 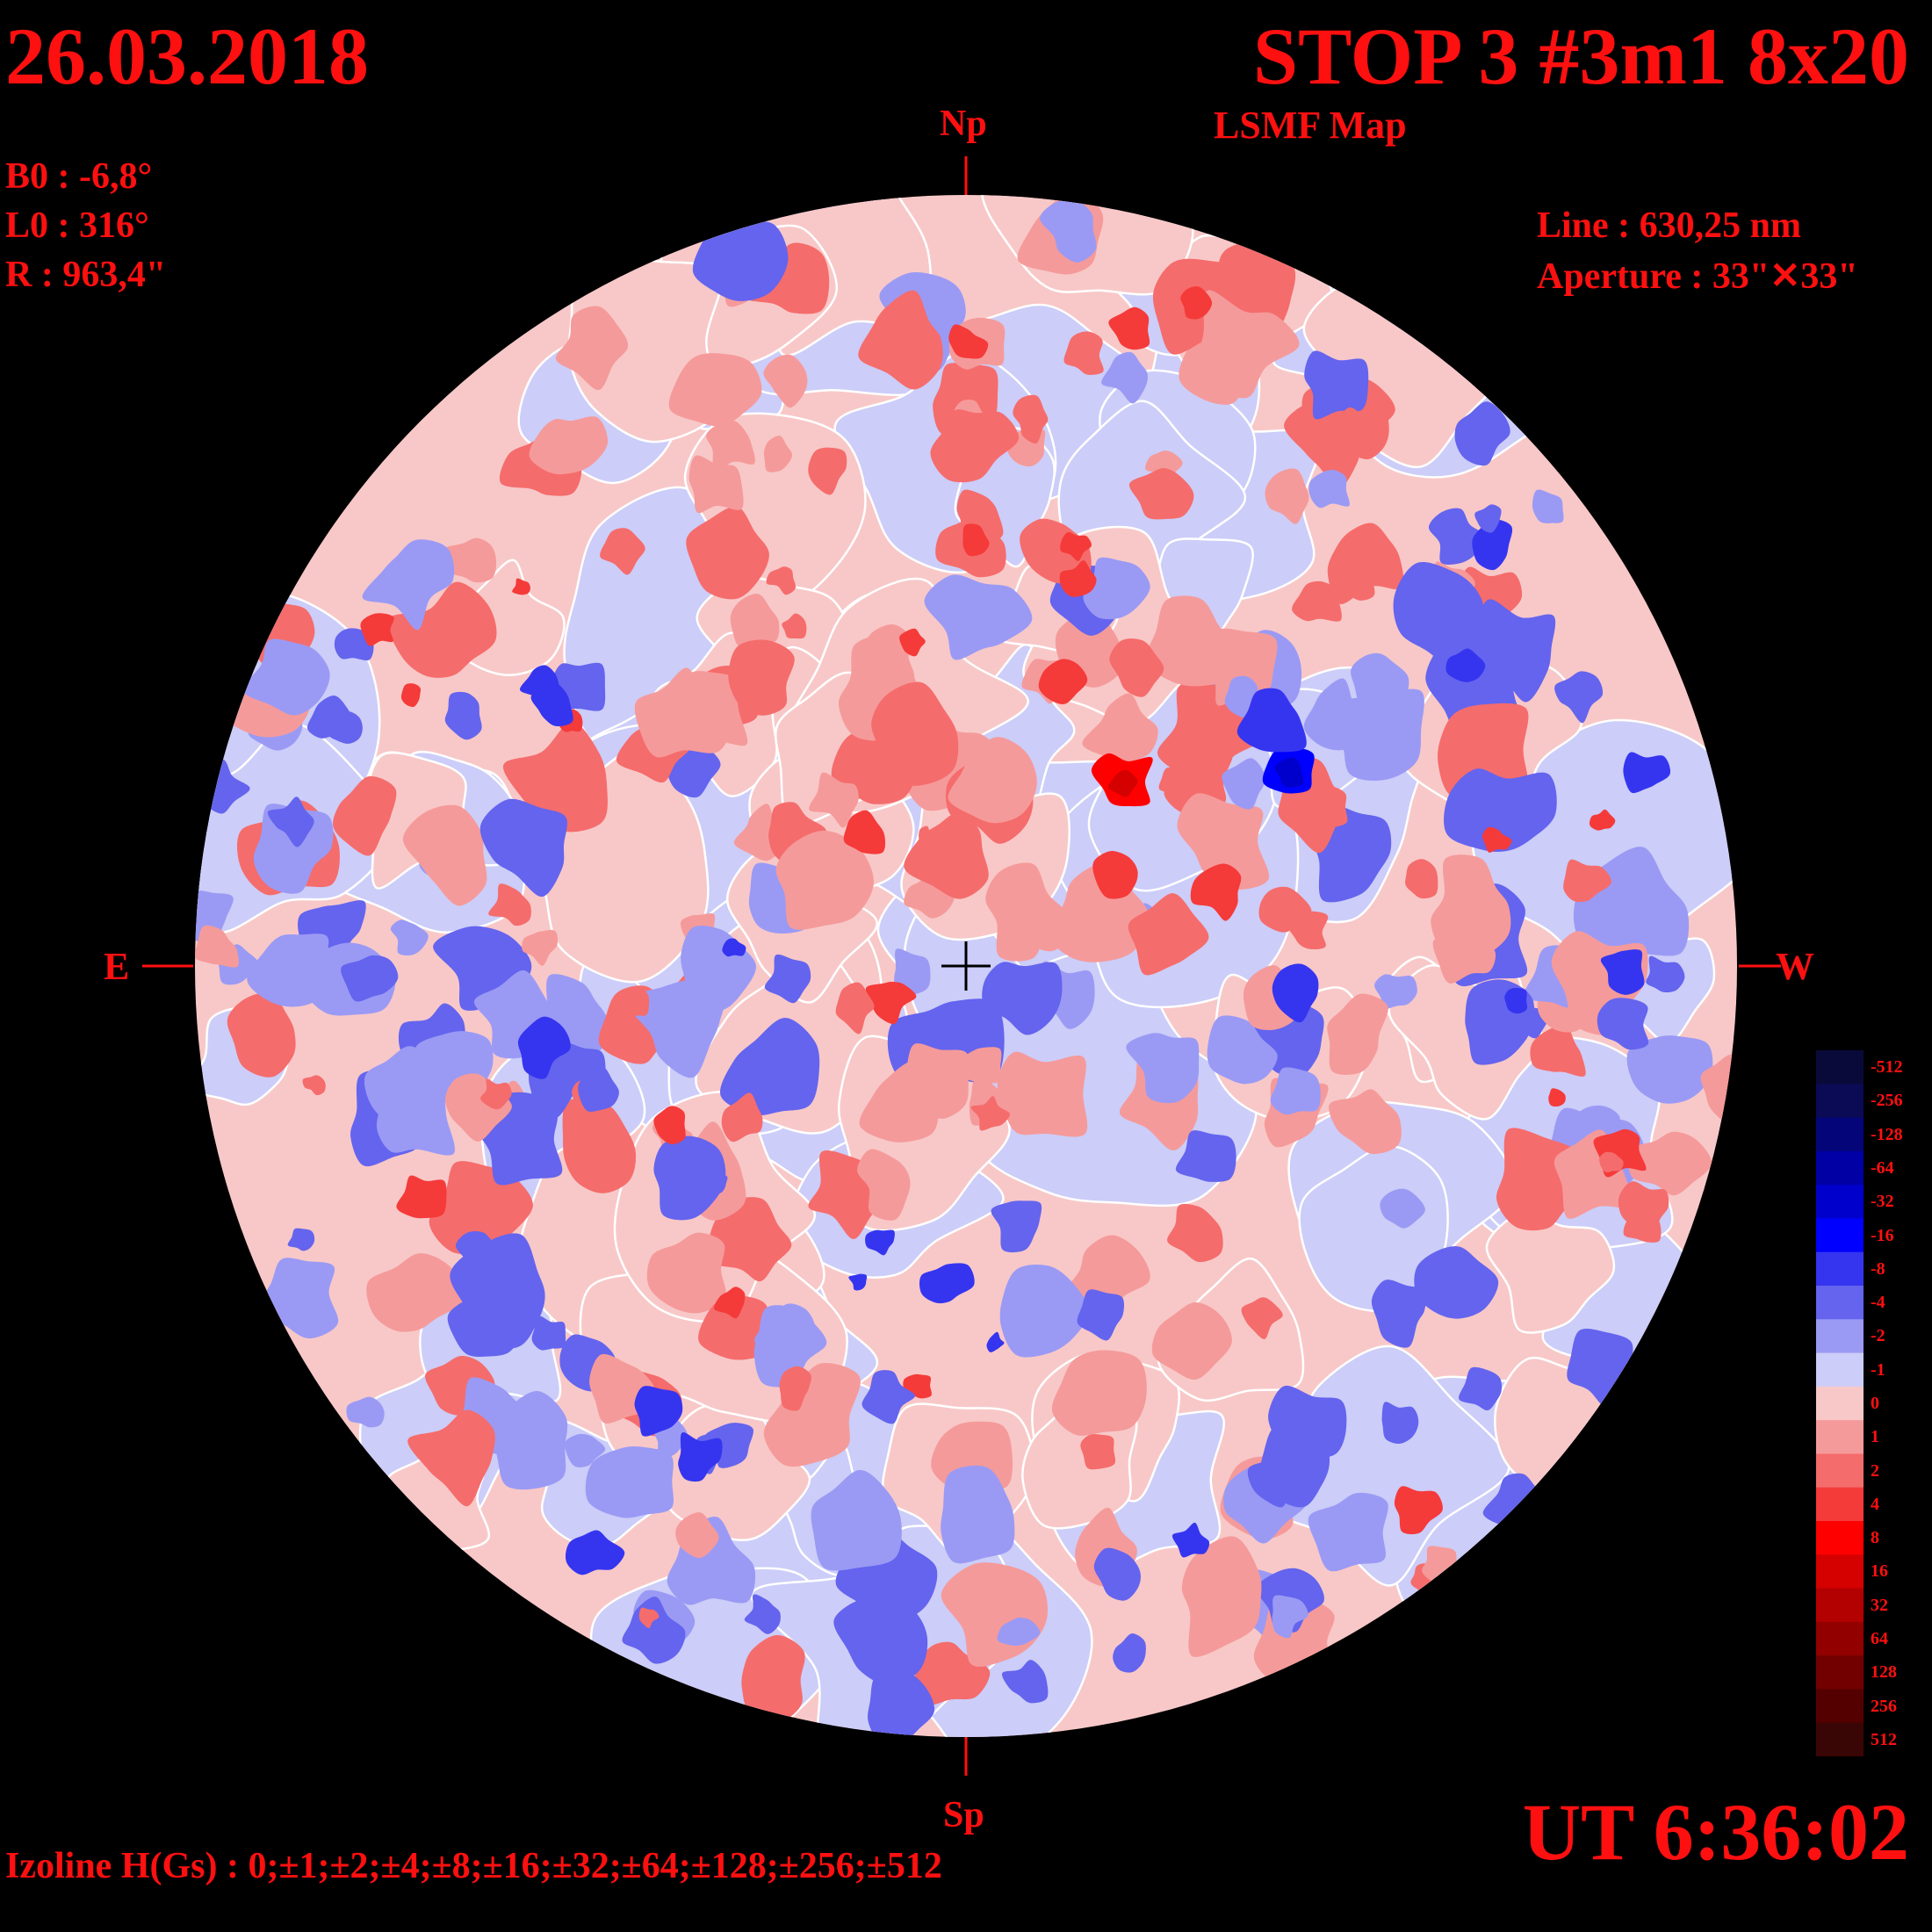 I want to click on east-label: E, so click(x=117, y=967).